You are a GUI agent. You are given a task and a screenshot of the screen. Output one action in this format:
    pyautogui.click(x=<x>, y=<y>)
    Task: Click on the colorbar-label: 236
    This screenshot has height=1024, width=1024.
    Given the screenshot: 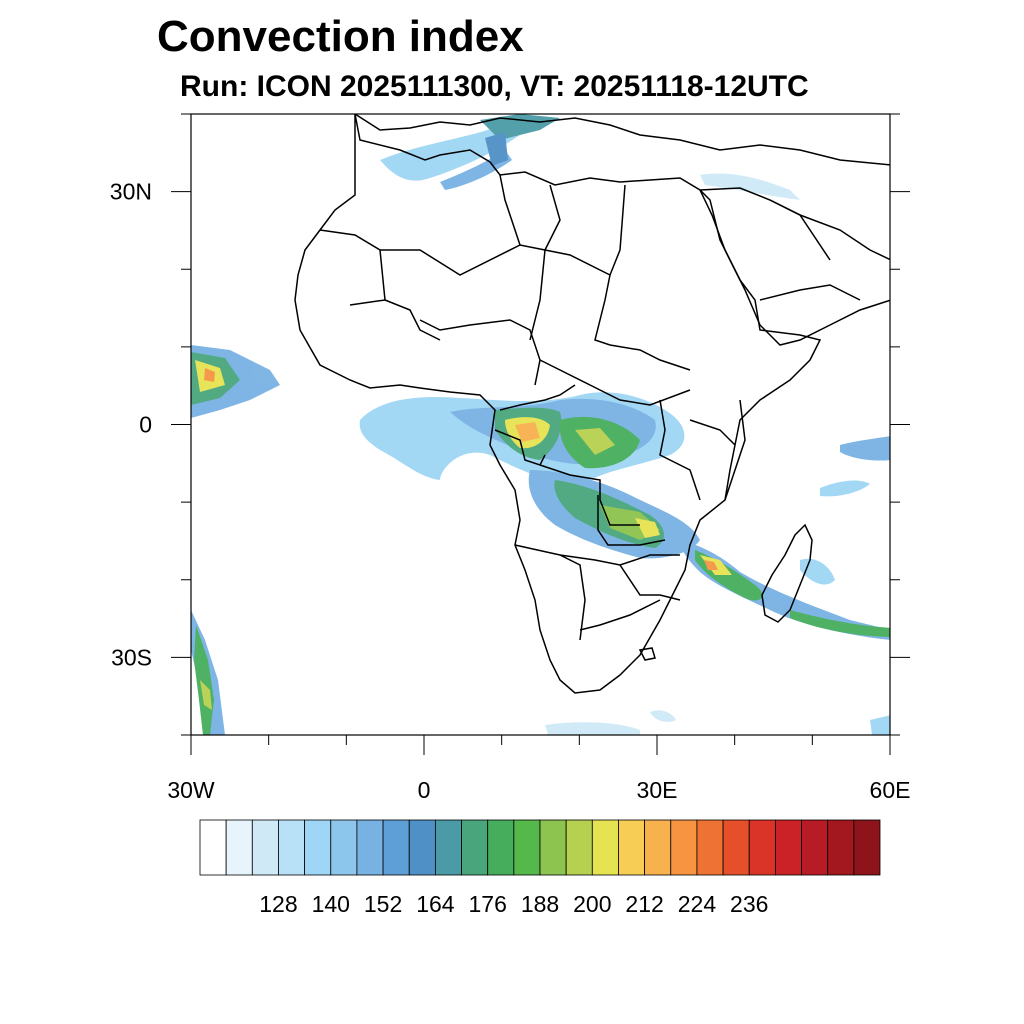 What is the action you would take?
    pyautogui.click(x=749, y=904)
    